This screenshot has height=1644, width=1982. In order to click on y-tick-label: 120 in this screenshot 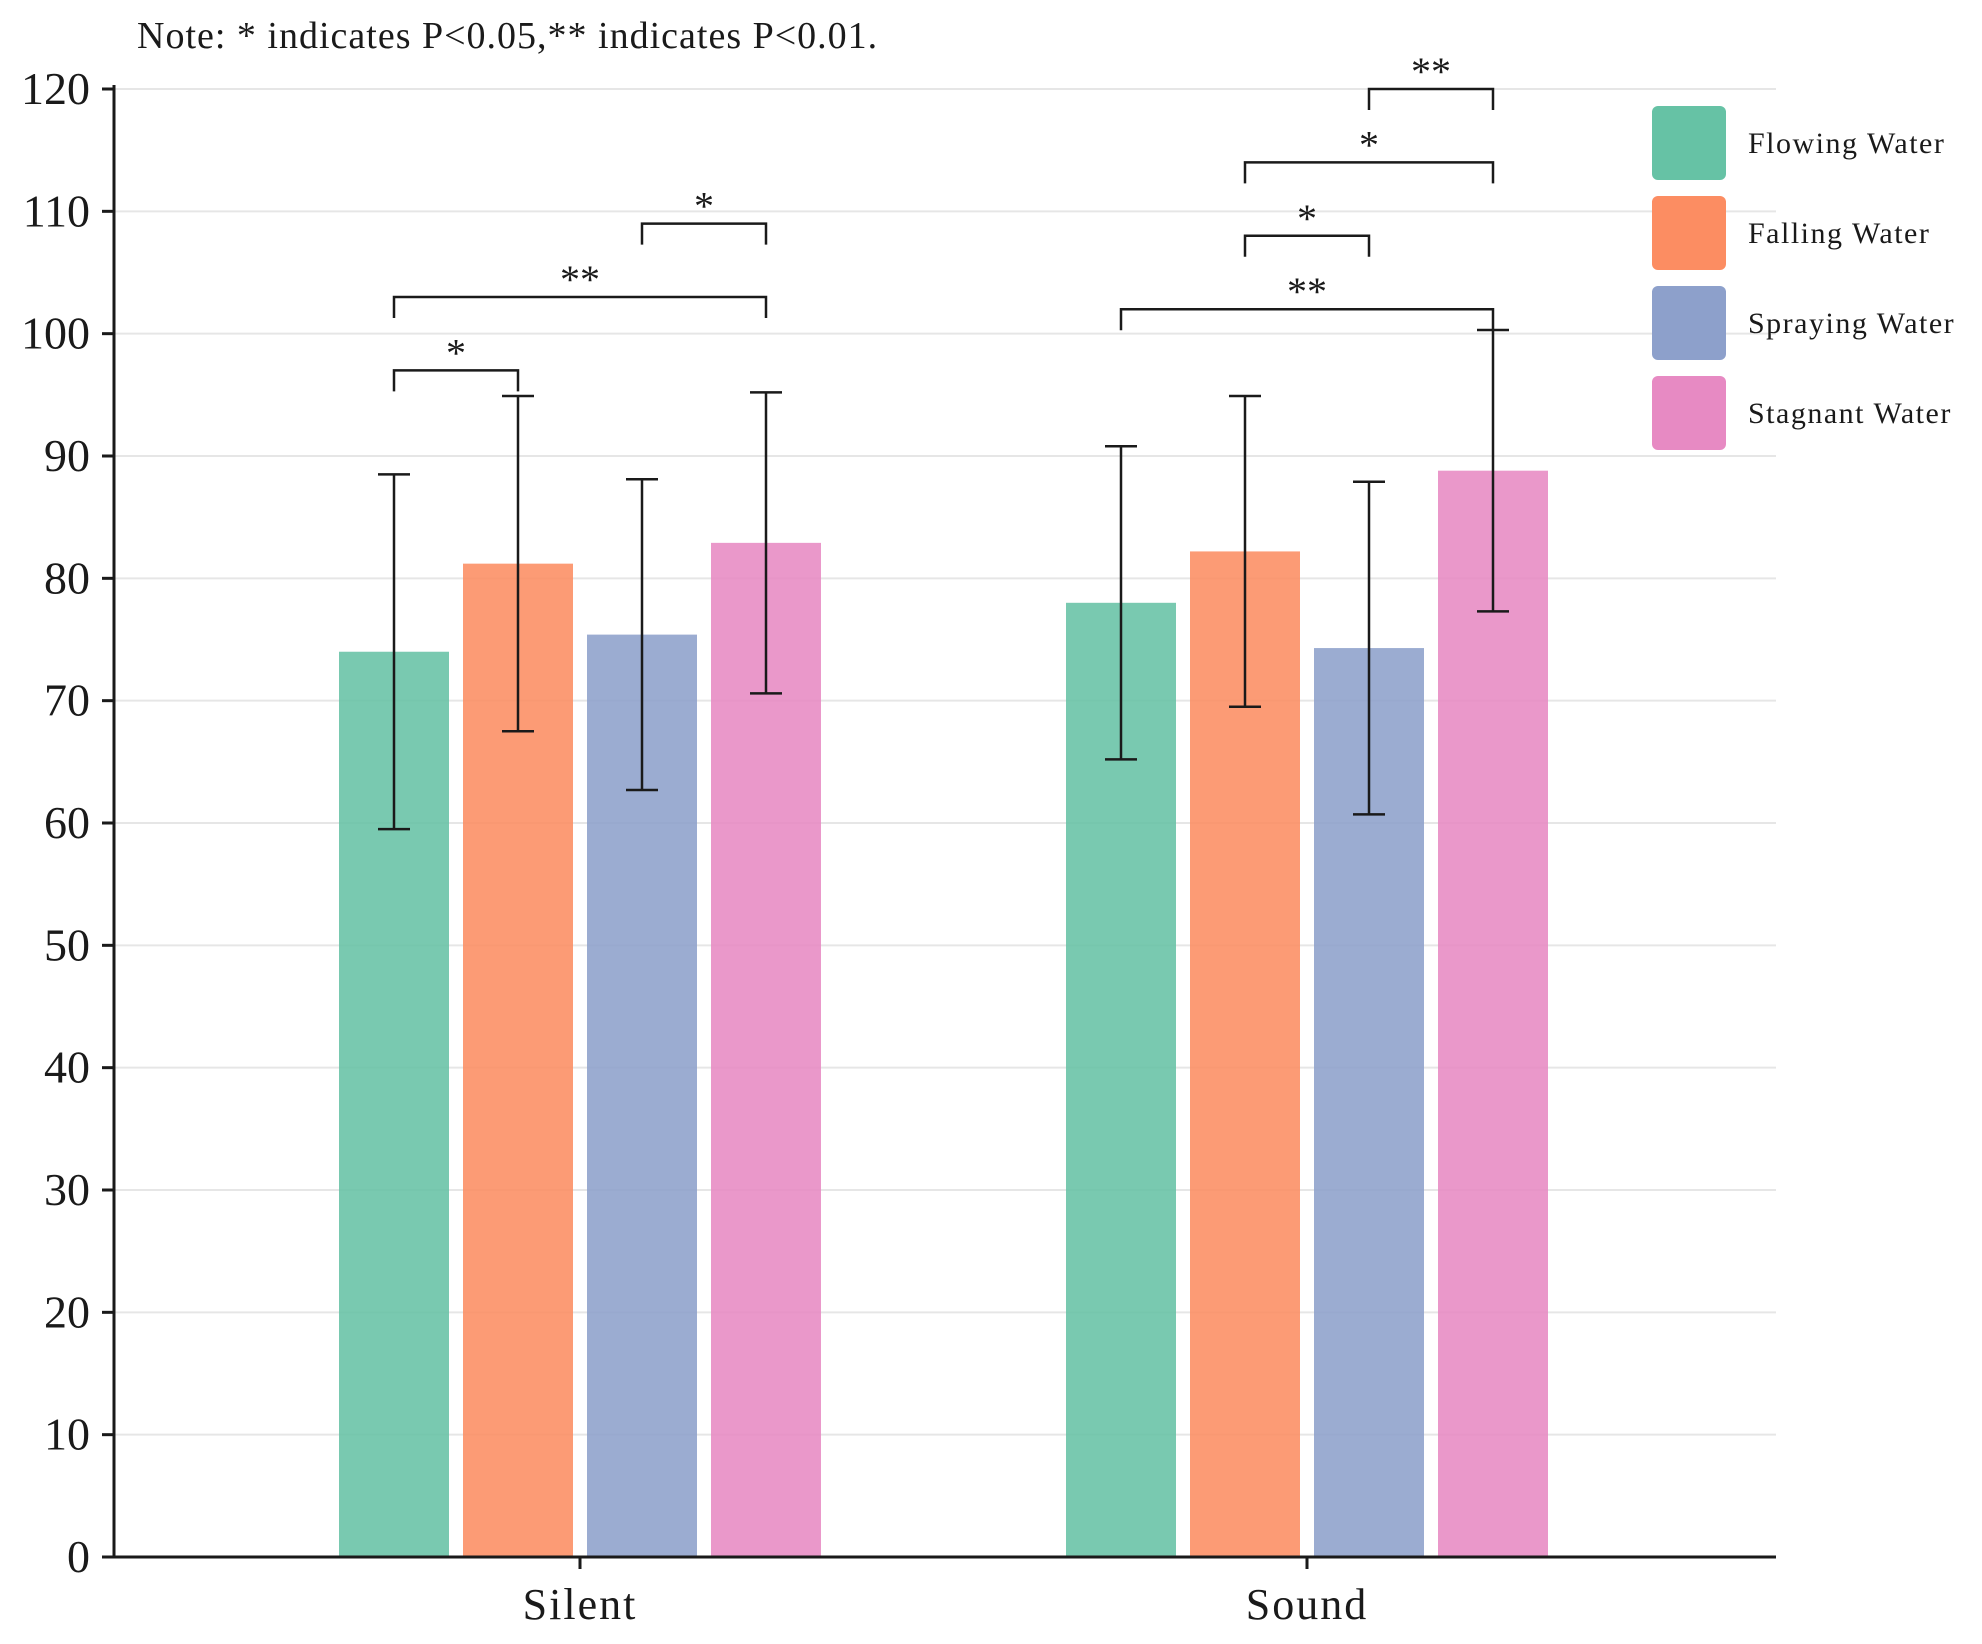, I will do `click(55, 88)`.